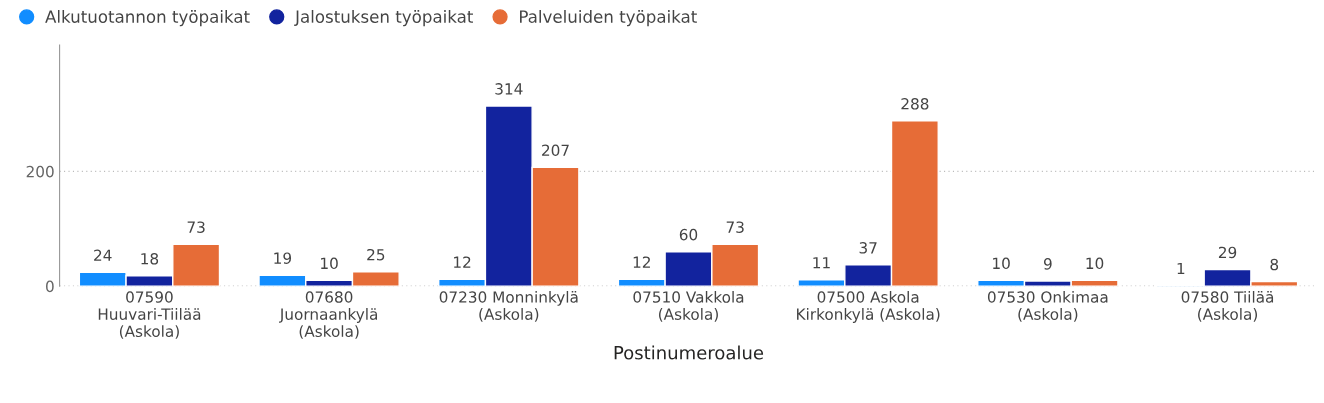 This screenshot has width=1324, height=403. What do you see at coordinates (689, 352) in the screenshot?
I see `x-axis-title: Postinumeroalue` at bounding box center [689, 352].